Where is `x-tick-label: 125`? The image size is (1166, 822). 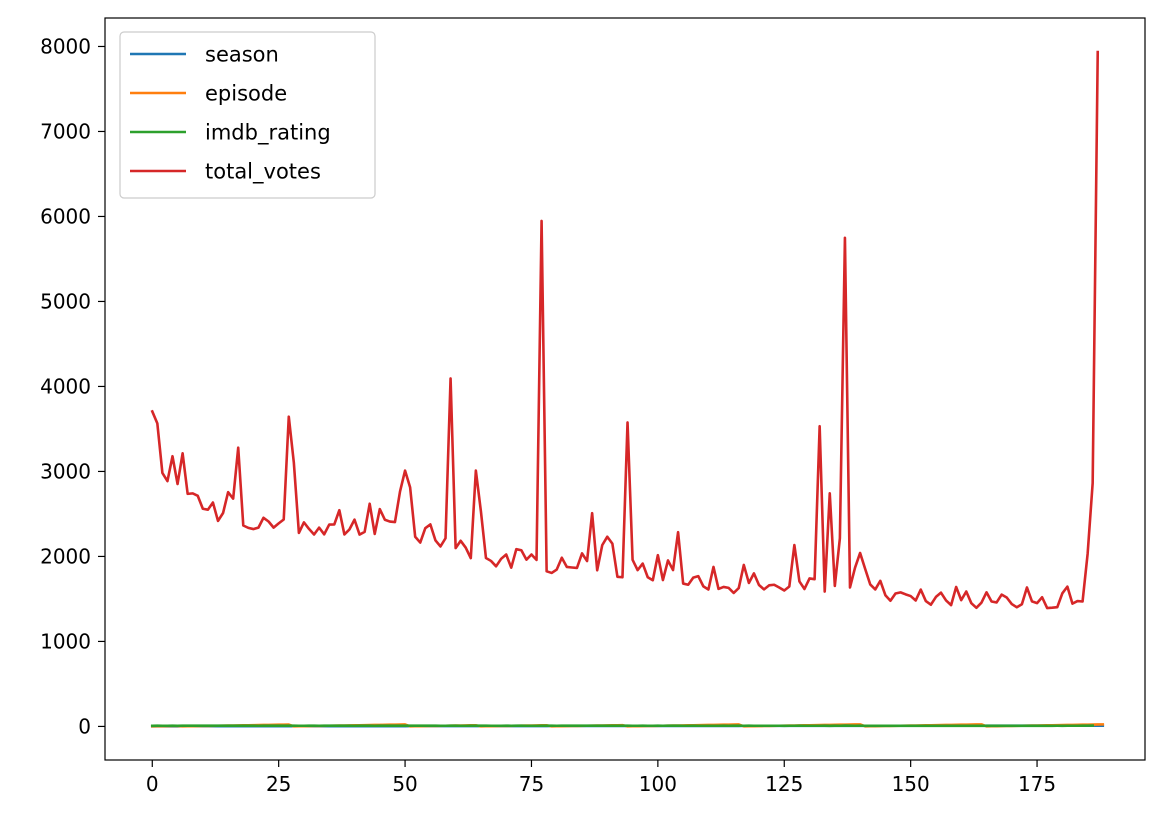
x-tick-label: 125 is located at coordinates (784, 784).